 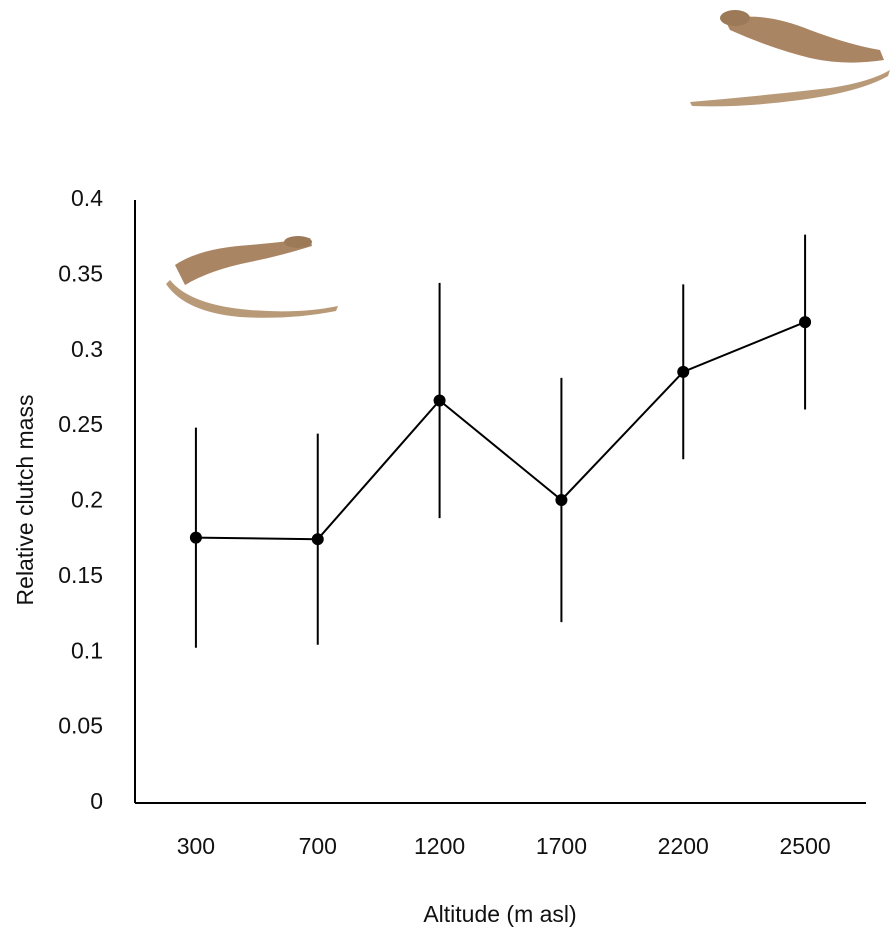 What do you see at coordinates (80, 424) in the screenshot?
I see `y-tick-label: 0.25` at bounding box center [80, 424].